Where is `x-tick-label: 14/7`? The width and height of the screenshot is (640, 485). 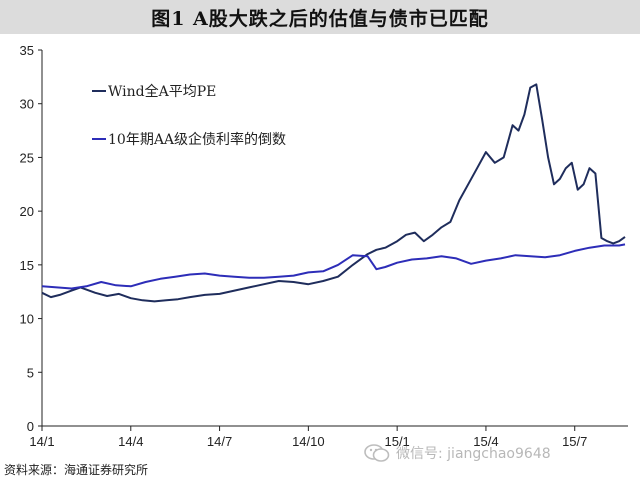 x-tick-label: 14/7 is located at coordinates (219, 441).